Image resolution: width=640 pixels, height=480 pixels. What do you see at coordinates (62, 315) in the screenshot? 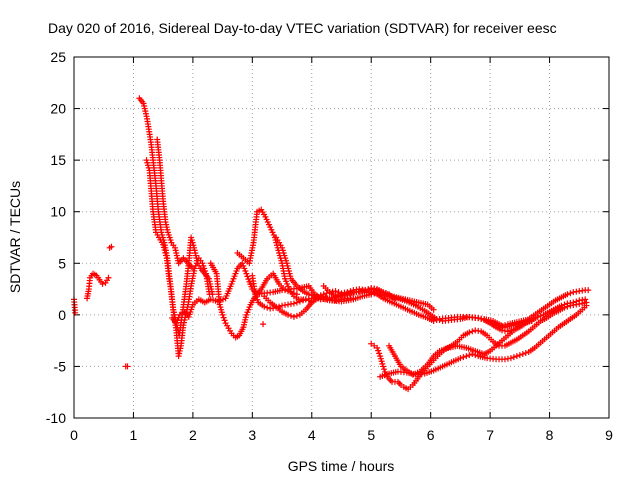
I see `y-tick-label: 0` at bounding box center [62, 315].